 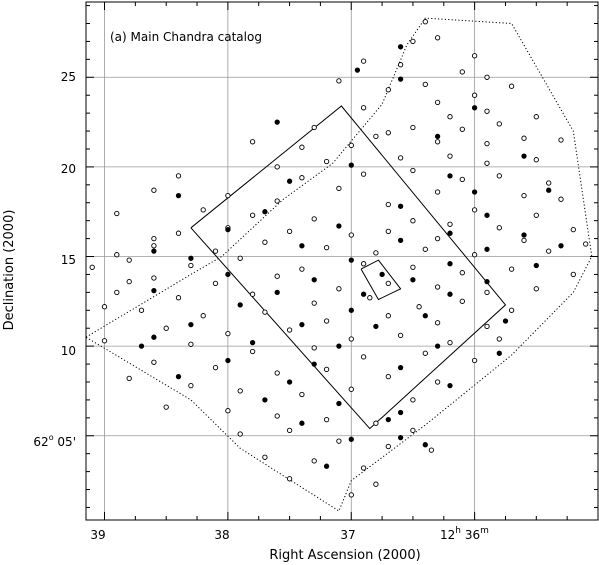 What do you see at coordinates (54, 441) in the screenshot?
I see `y-tick-label-05: 62o 05'` at bounding box center [54, 441].